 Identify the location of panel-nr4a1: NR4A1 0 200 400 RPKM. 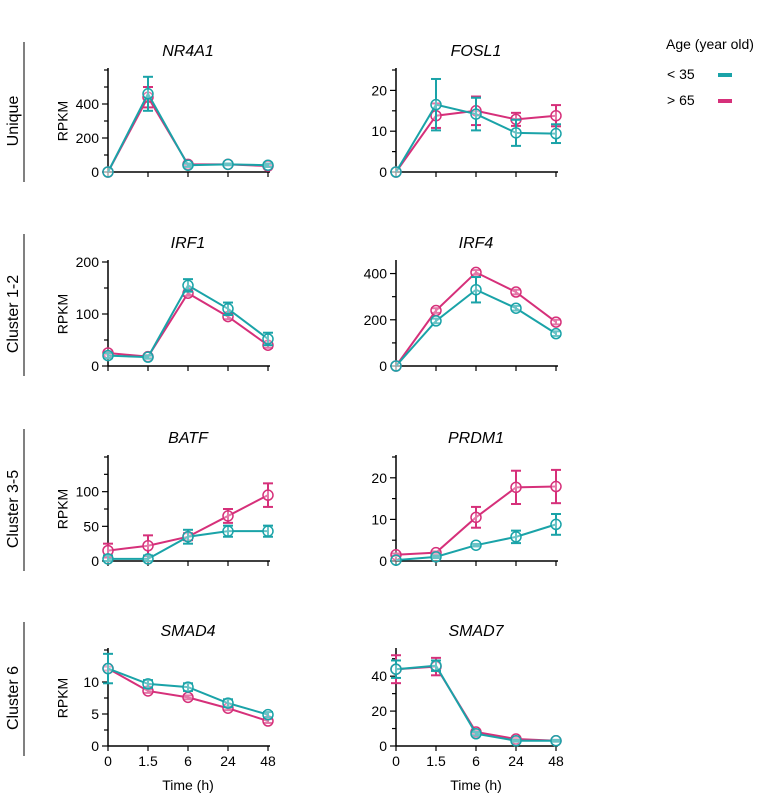
(164, 111).